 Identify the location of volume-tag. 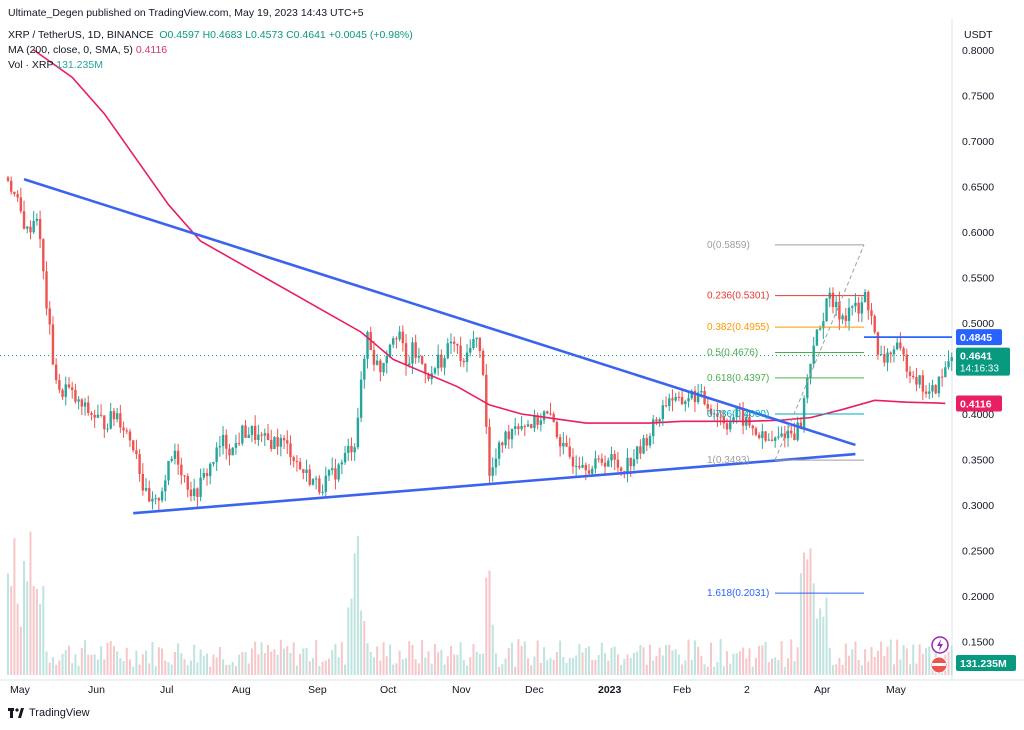
(986, 663).